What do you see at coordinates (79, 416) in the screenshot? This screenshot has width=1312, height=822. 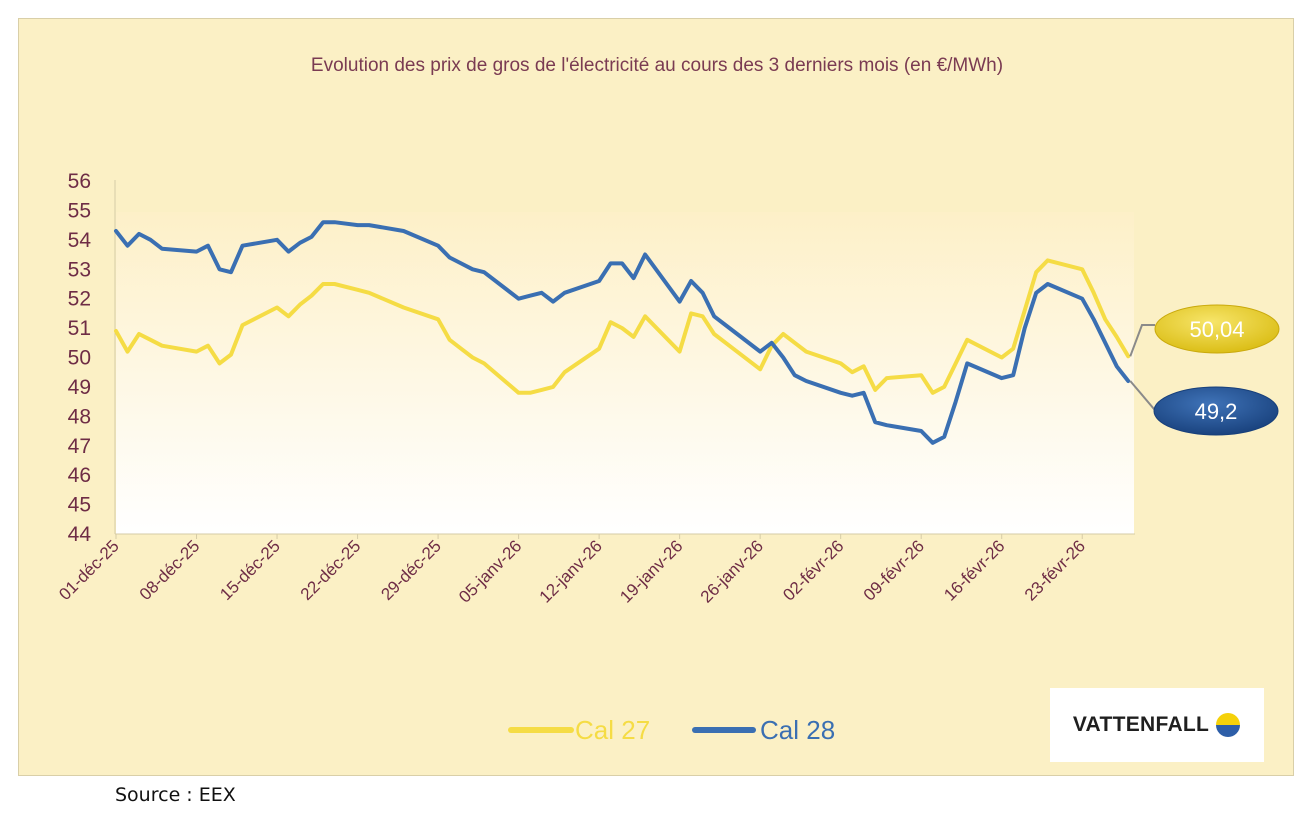 I see `y-tick-label: 48` at bounding box center [79, 416].